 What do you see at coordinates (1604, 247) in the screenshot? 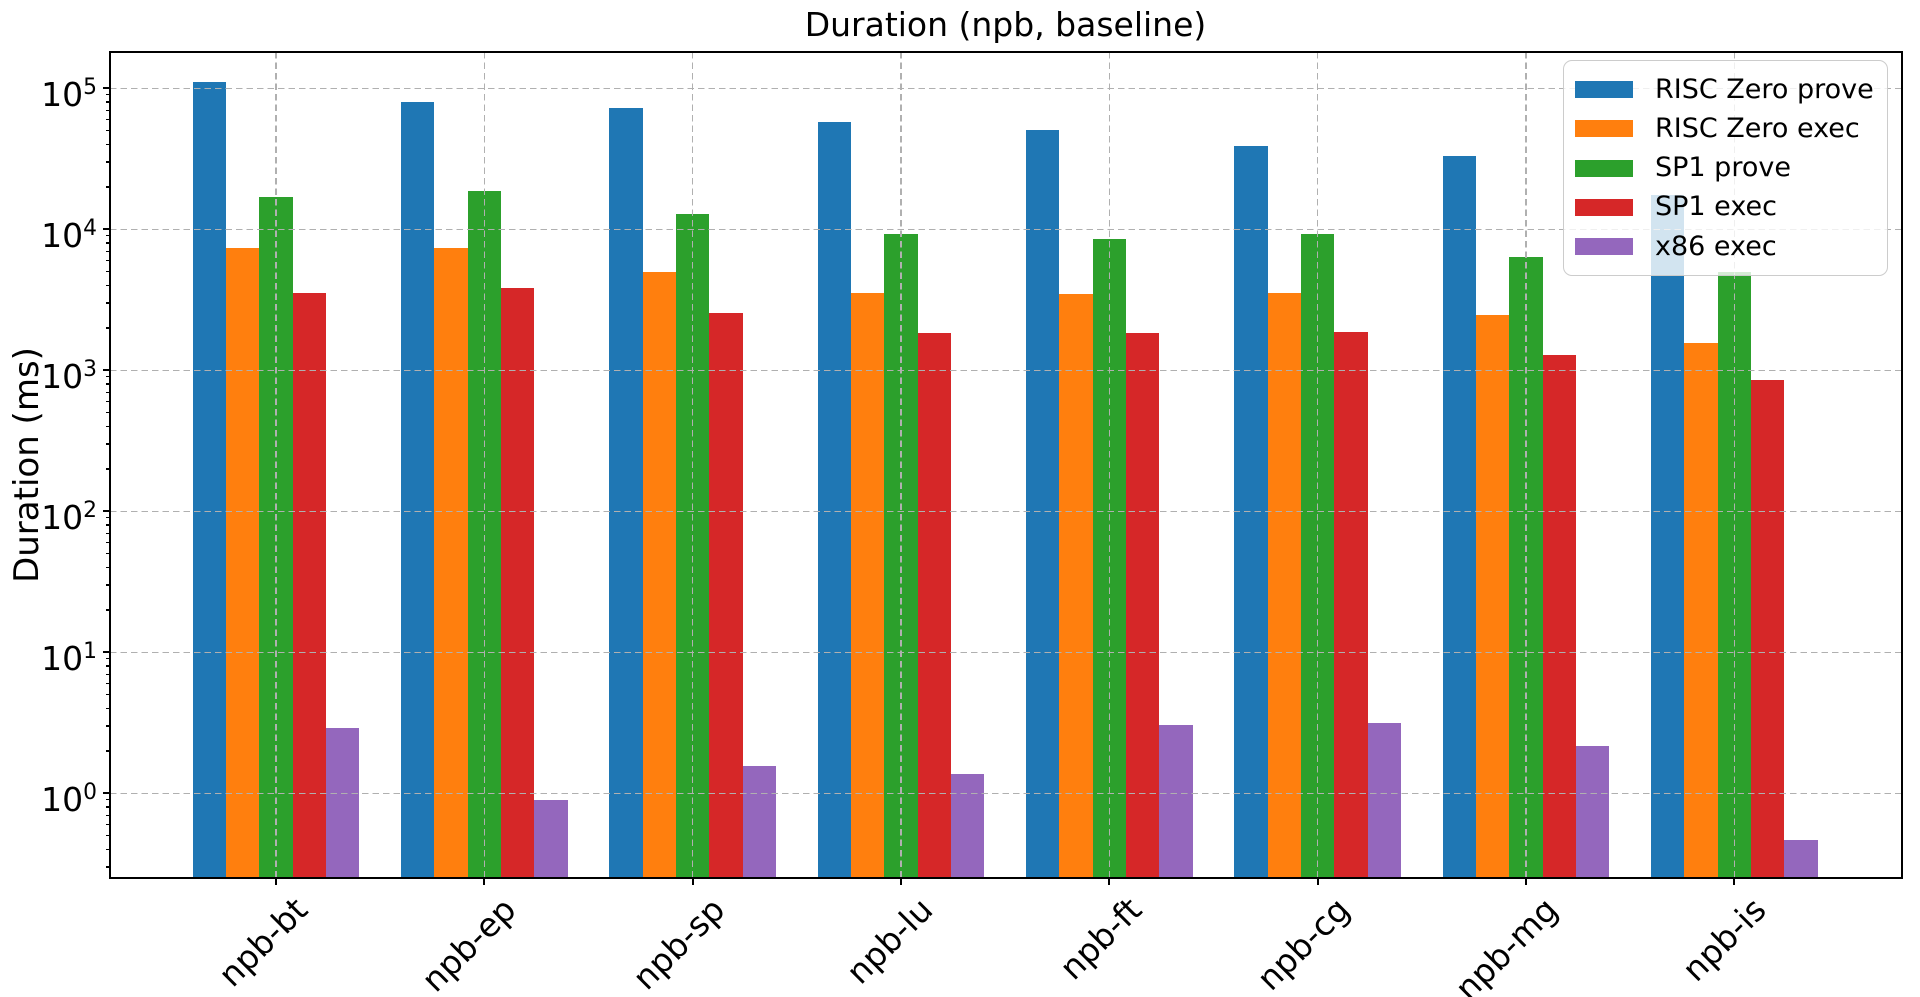
I see `x86-exec-swatch` at bounding box center [1604, 247].